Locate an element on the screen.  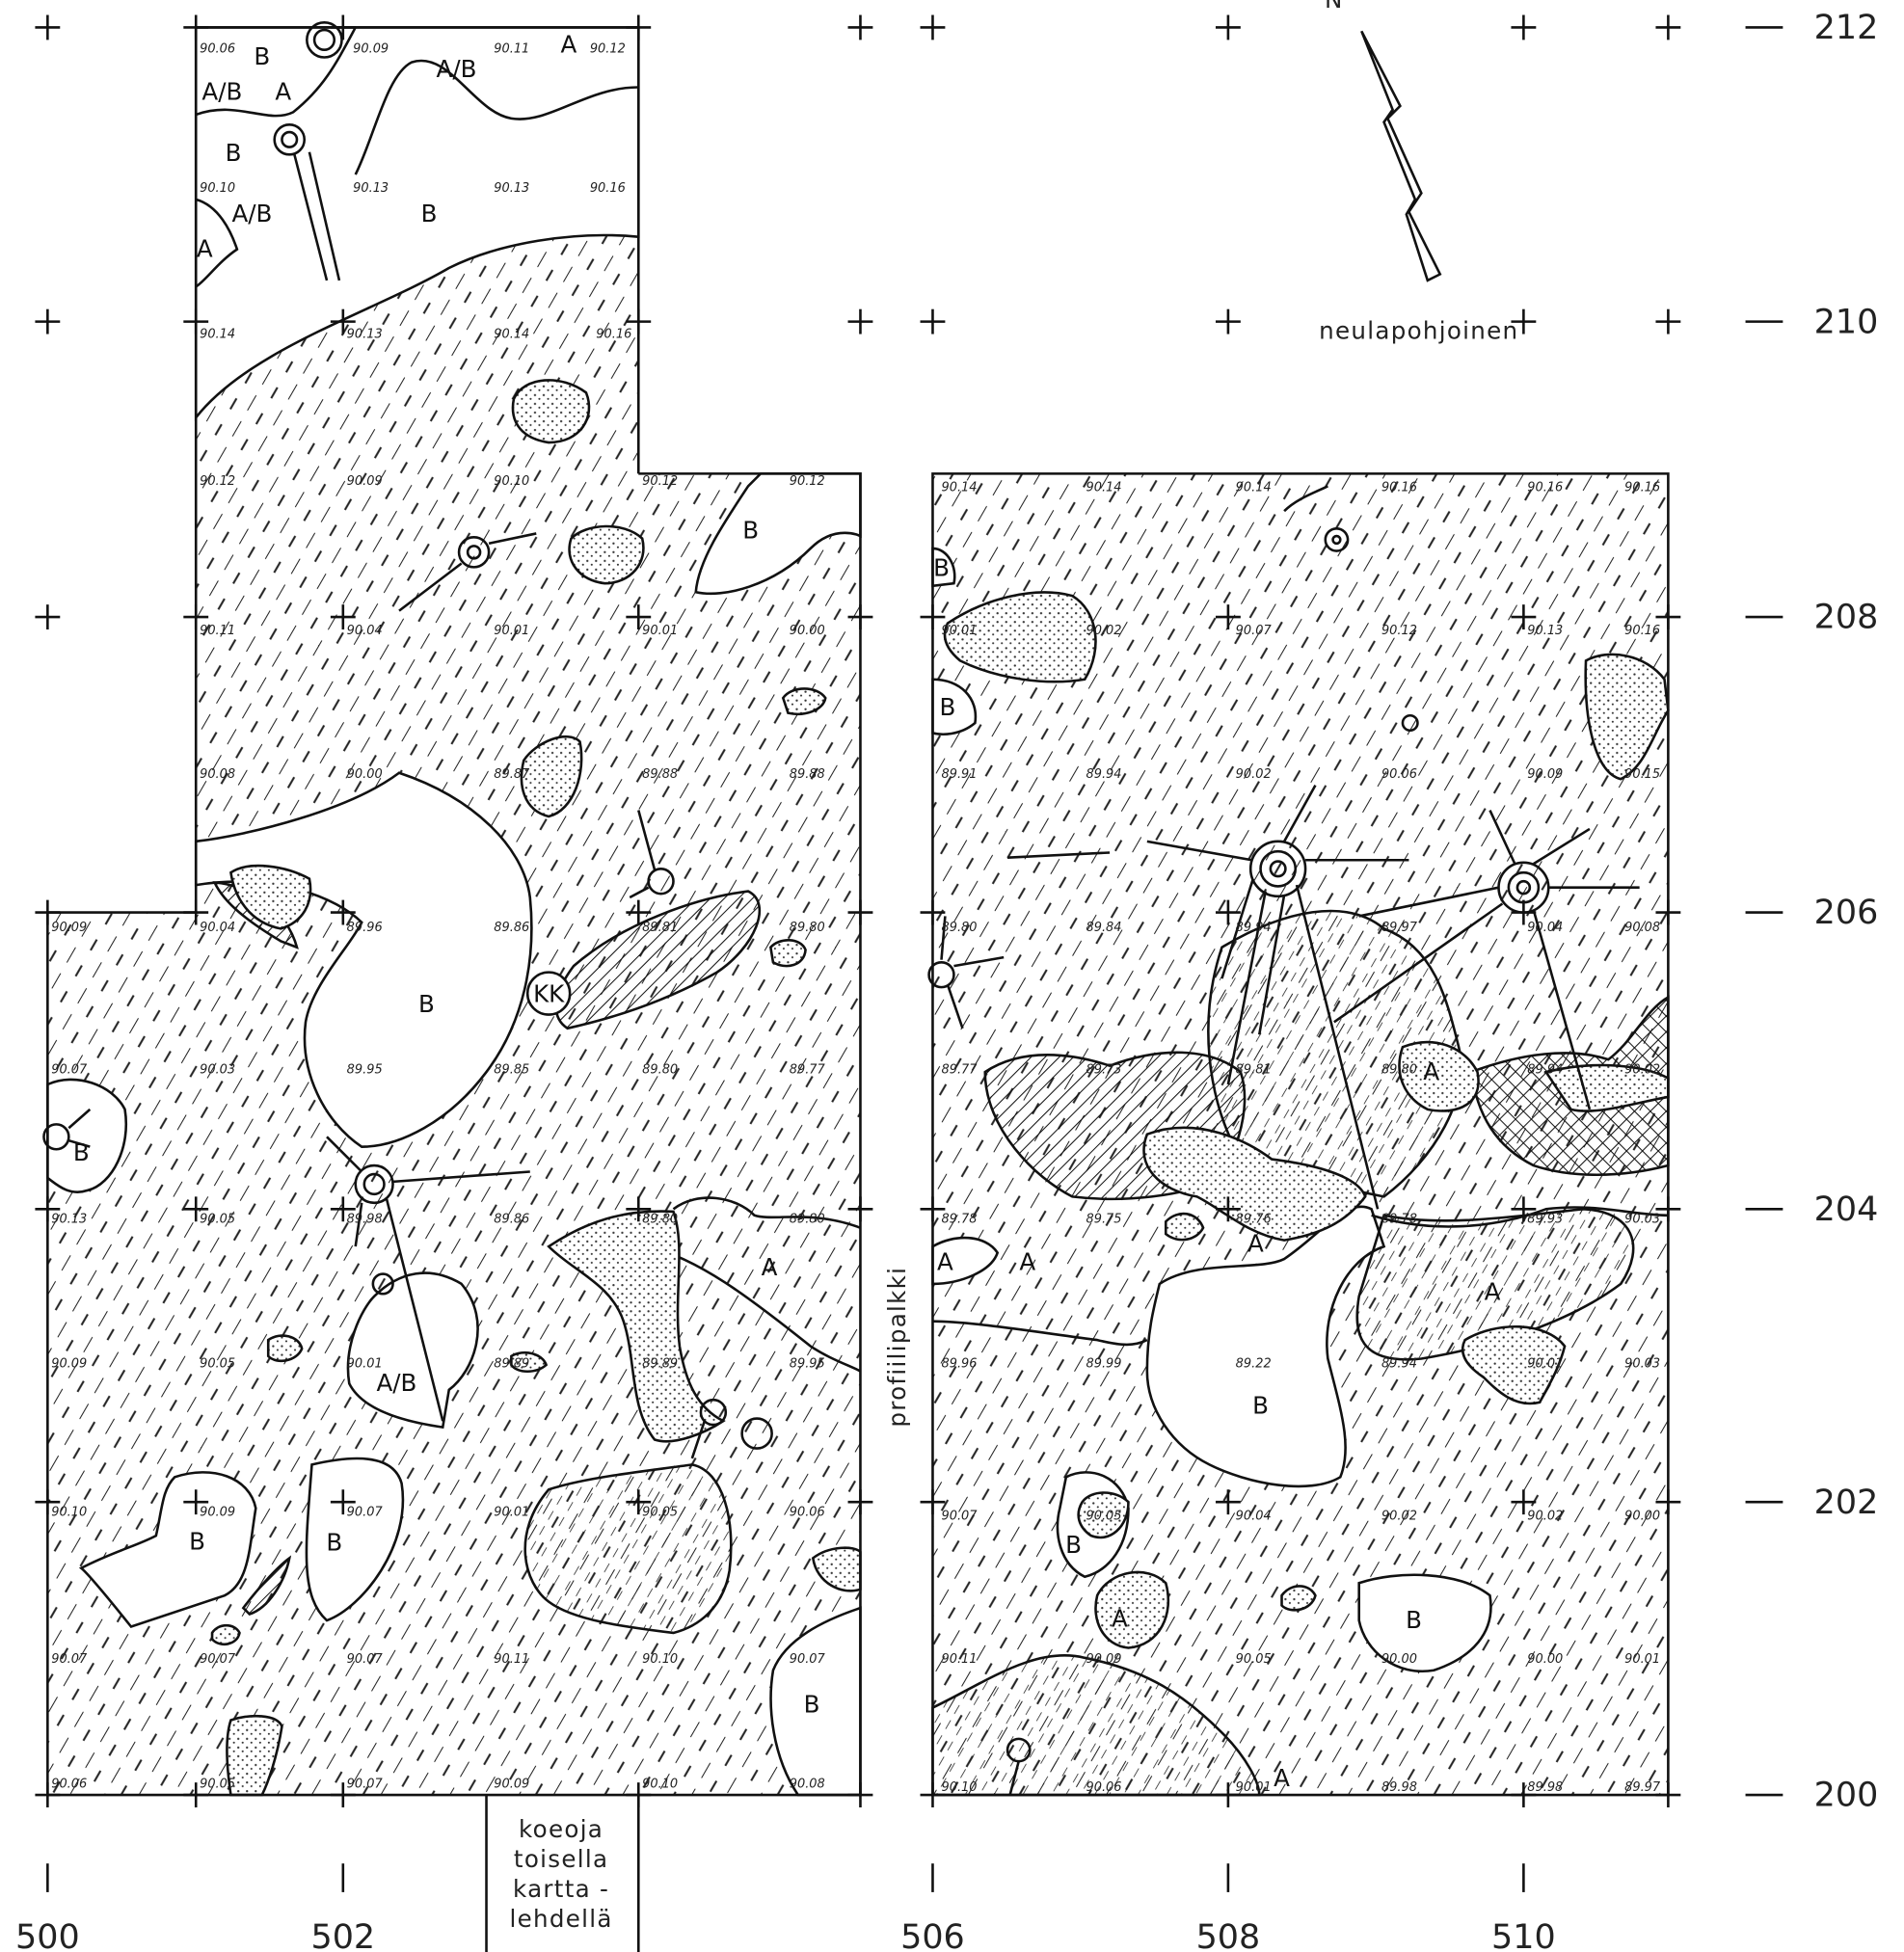
trench-note: lehdellä is located at coordinates (561, 1919).